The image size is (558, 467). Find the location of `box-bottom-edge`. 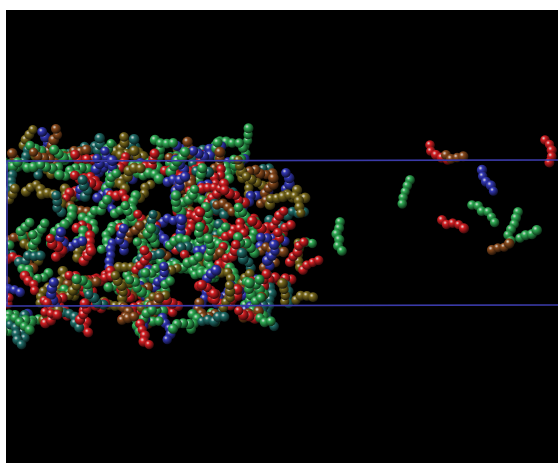

box-bottom-edge is located at coordinates (281, 305).